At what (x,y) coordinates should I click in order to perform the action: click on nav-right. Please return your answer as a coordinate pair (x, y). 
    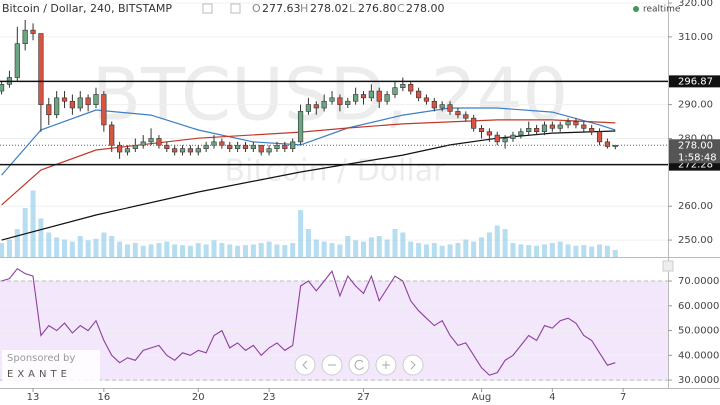
    Looking at the image, I should click on (413, 365).